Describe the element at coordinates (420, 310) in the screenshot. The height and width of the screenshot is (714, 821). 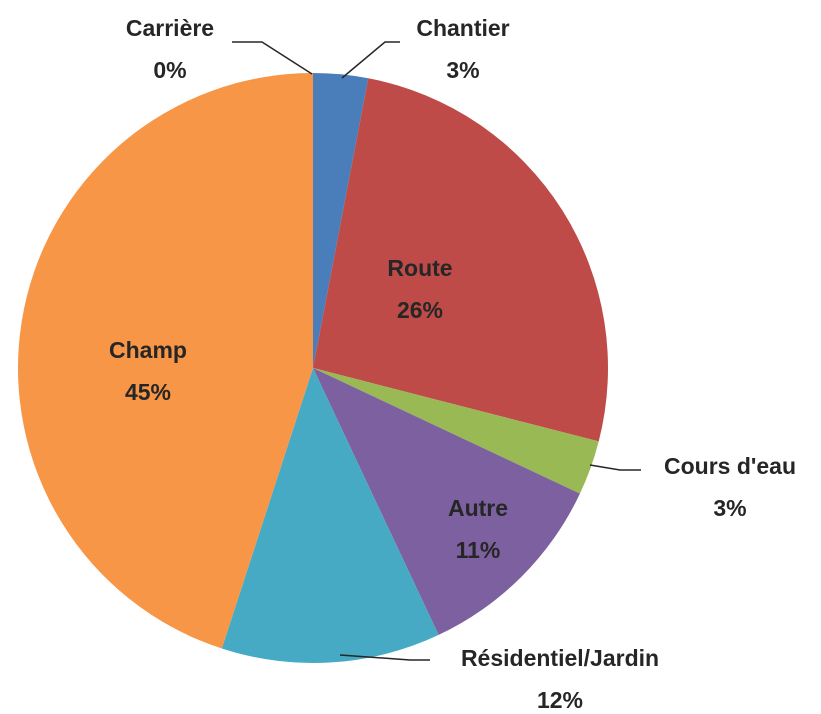
I see `slice-value-label: 26%` at that location.